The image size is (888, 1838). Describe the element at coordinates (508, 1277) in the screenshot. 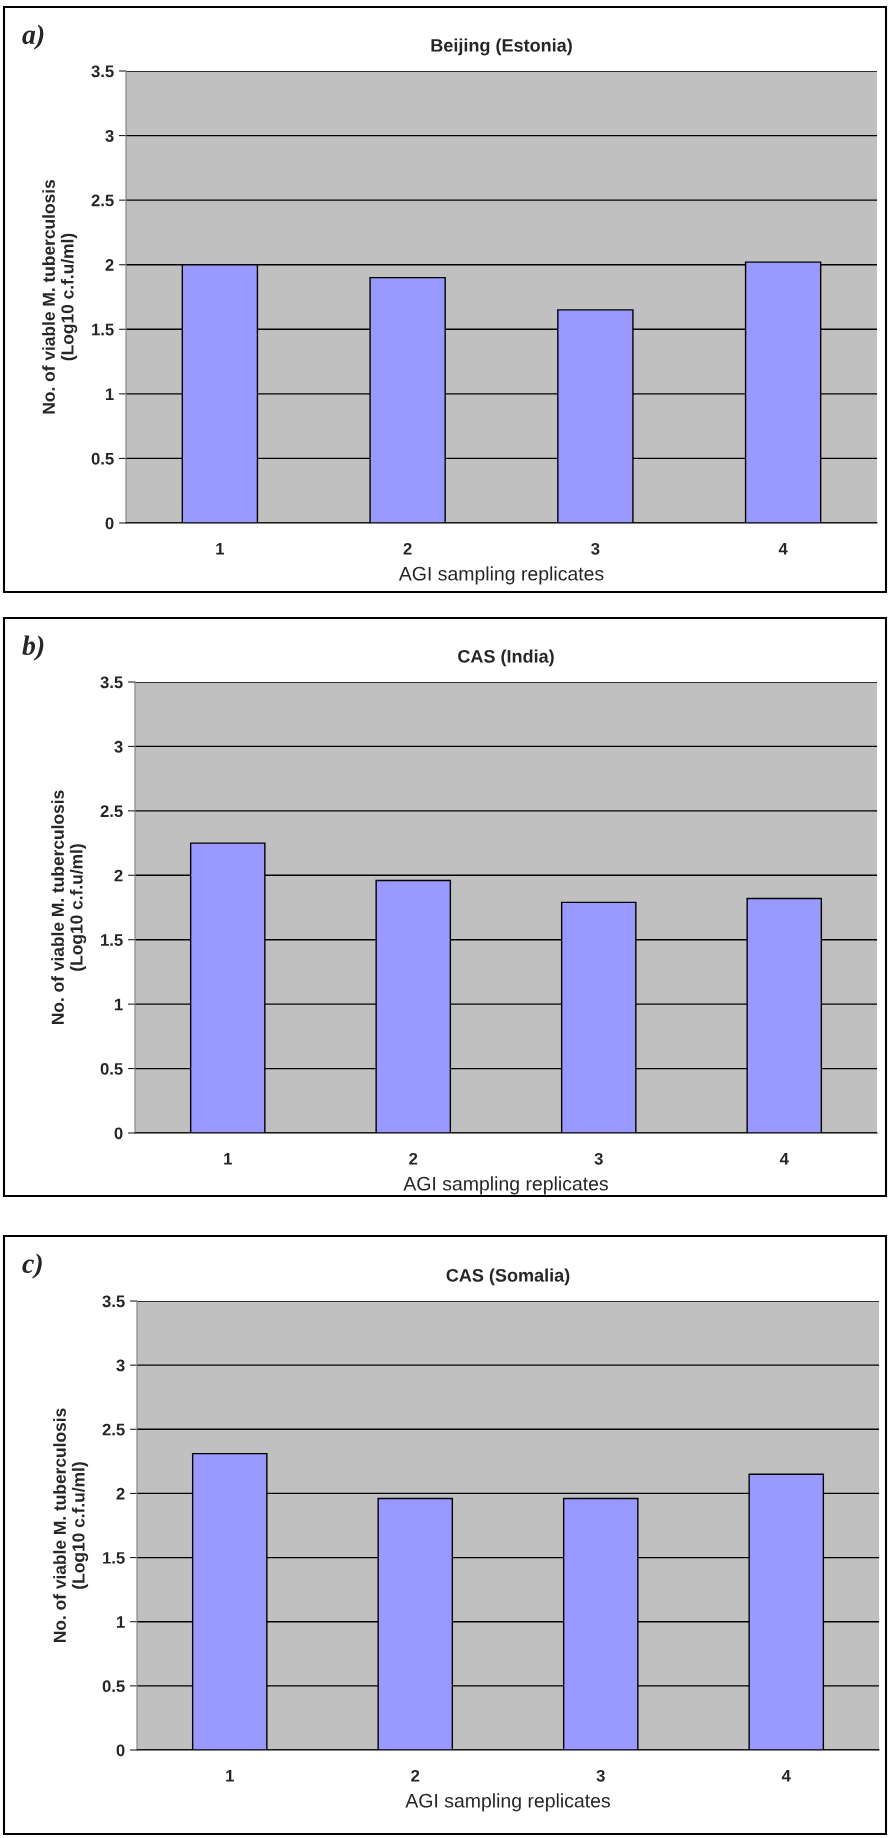

I see `chart-title: CAS (Somalia)` at that location.